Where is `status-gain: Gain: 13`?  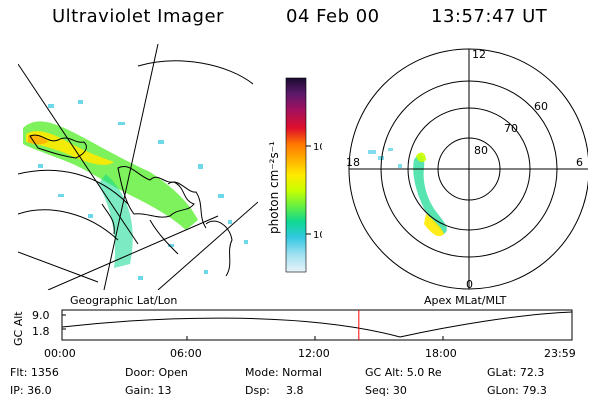
status-gain: Gain: 13 is located at coordinates (148, 390).